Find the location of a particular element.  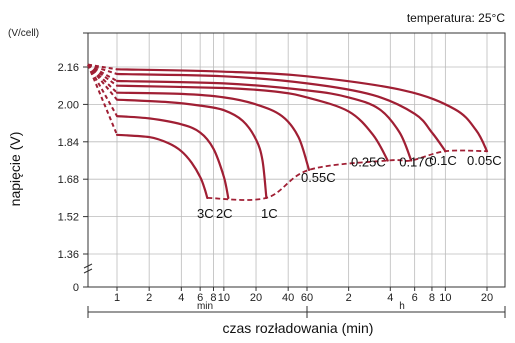

y-tick-label: 2.16 is located at coordinates (68, 68).